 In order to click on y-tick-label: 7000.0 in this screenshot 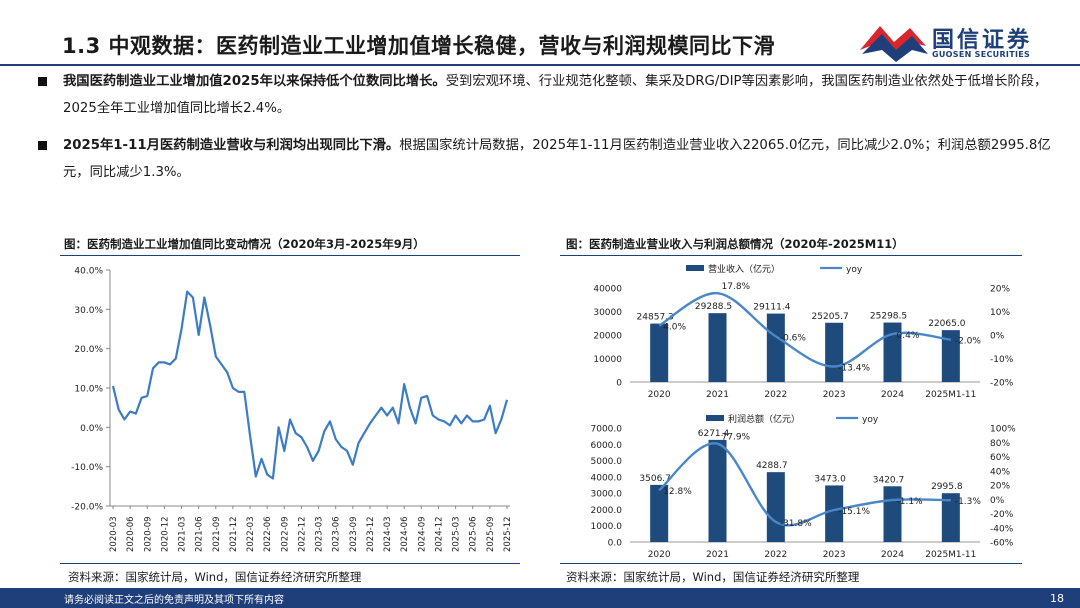, I will do `click(607, 430)`.